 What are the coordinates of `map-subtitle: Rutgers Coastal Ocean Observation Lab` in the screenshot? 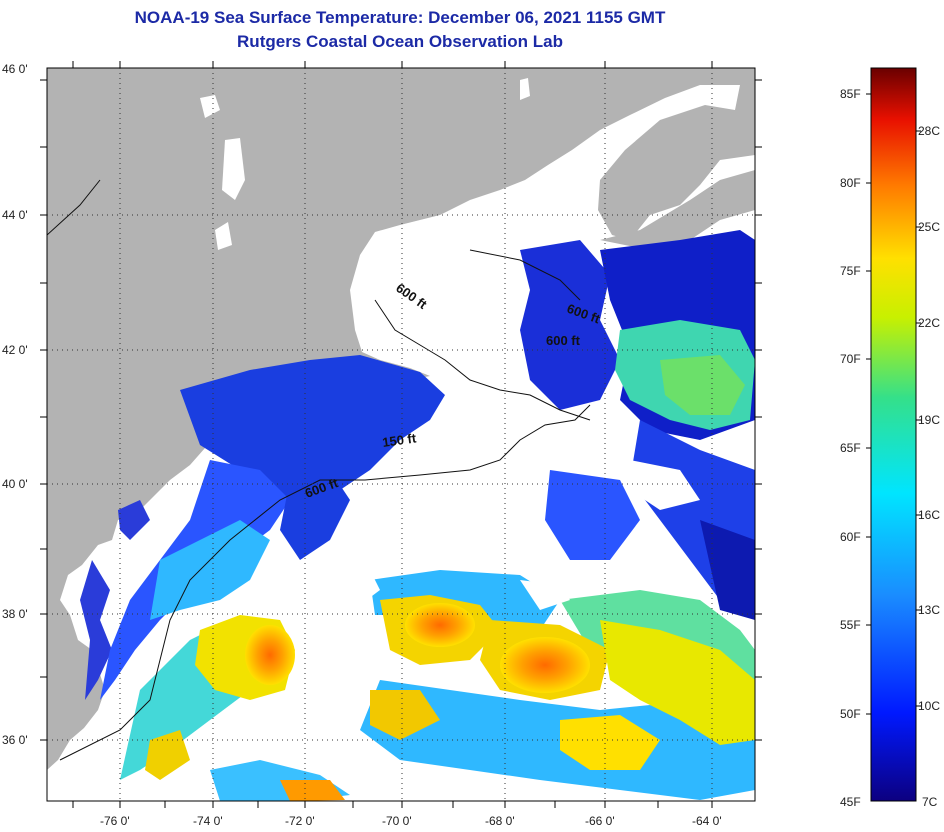 It's located at (400, 41).